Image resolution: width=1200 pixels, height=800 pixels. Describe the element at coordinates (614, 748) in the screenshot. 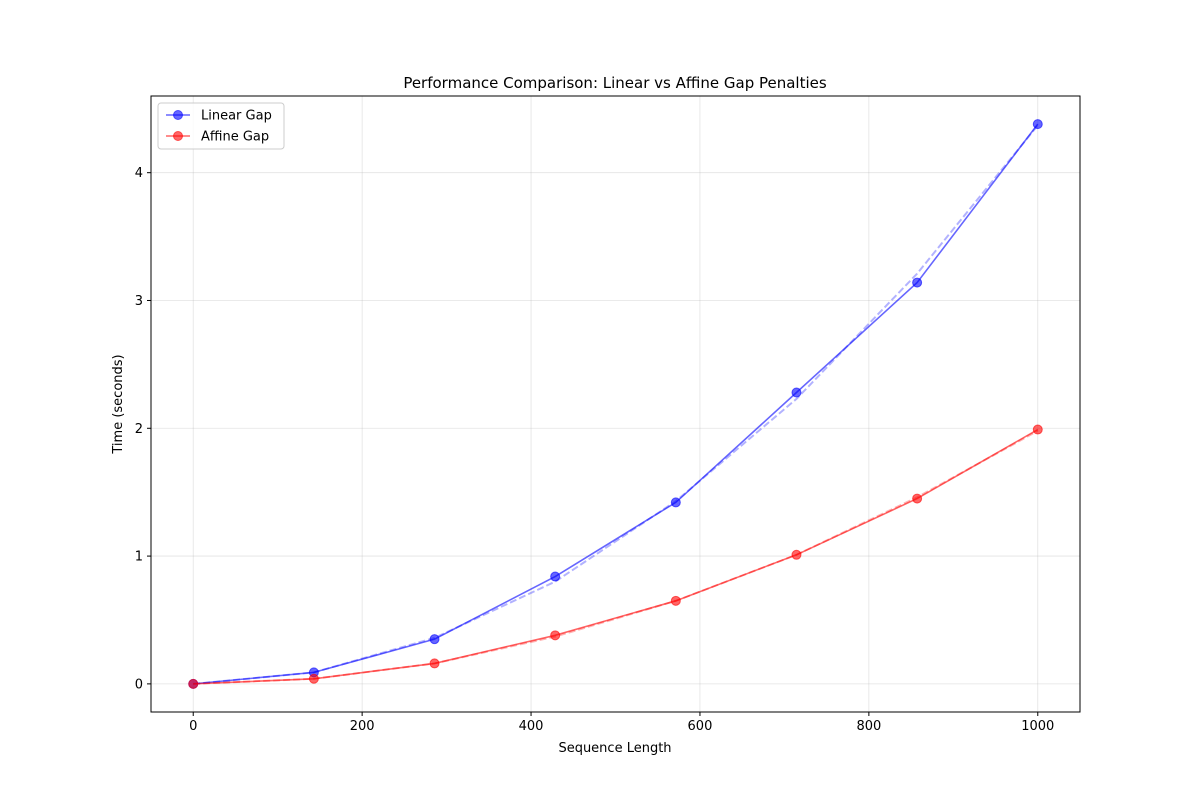

I see `x-axis-title: Sequence Length` at that location.